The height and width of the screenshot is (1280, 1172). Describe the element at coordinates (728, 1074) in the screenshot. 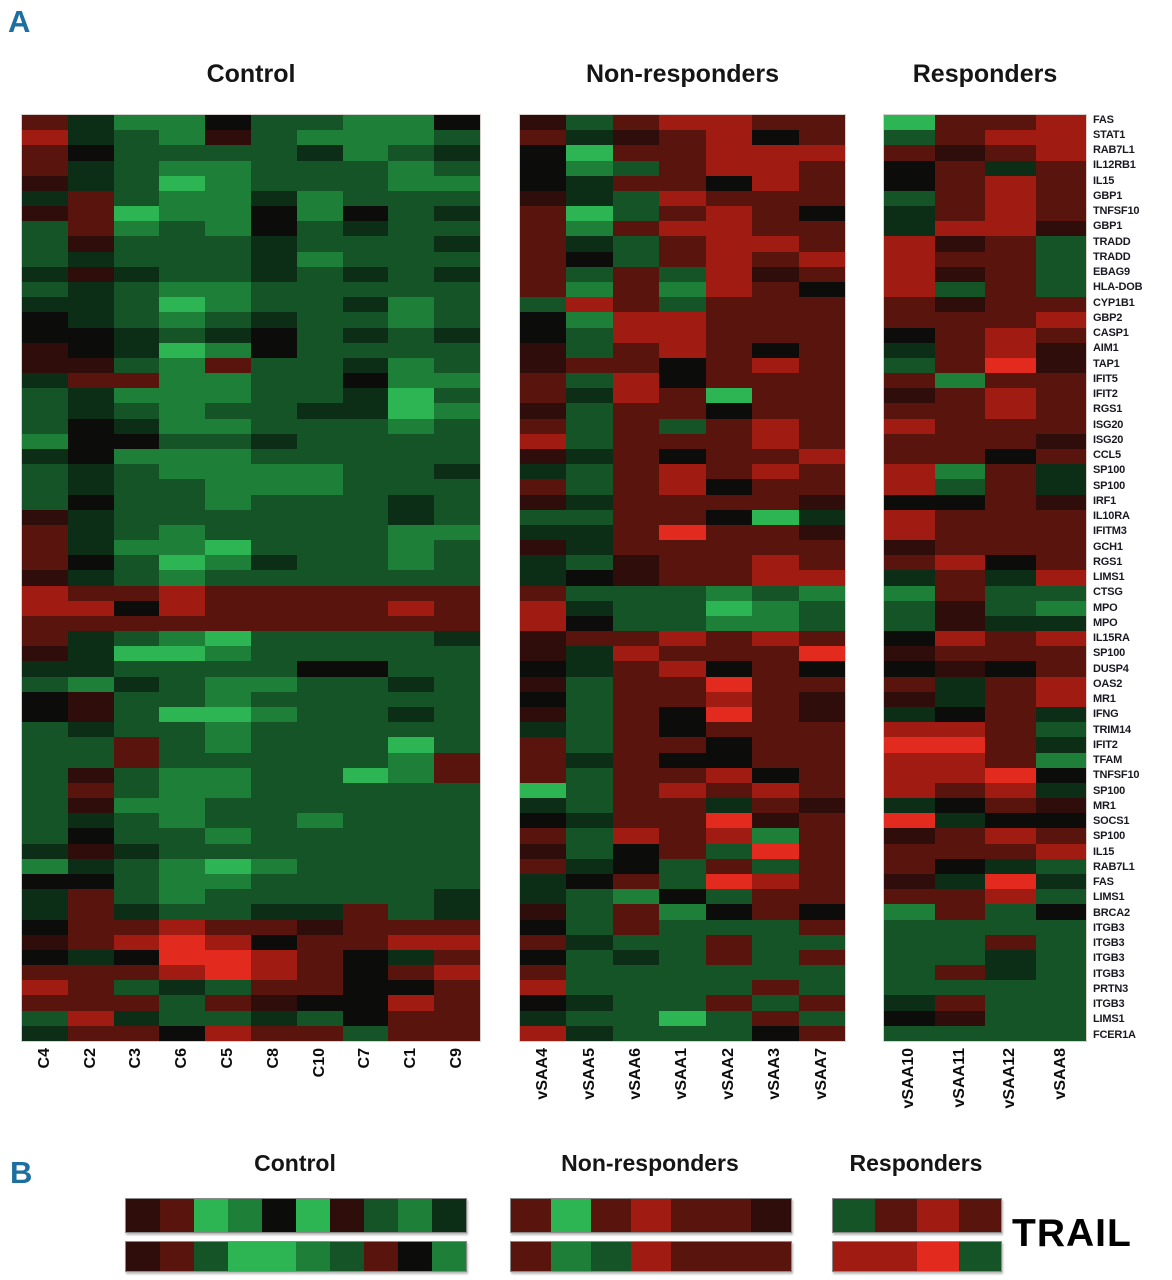

I see `column-label: vSAA2` at that location.